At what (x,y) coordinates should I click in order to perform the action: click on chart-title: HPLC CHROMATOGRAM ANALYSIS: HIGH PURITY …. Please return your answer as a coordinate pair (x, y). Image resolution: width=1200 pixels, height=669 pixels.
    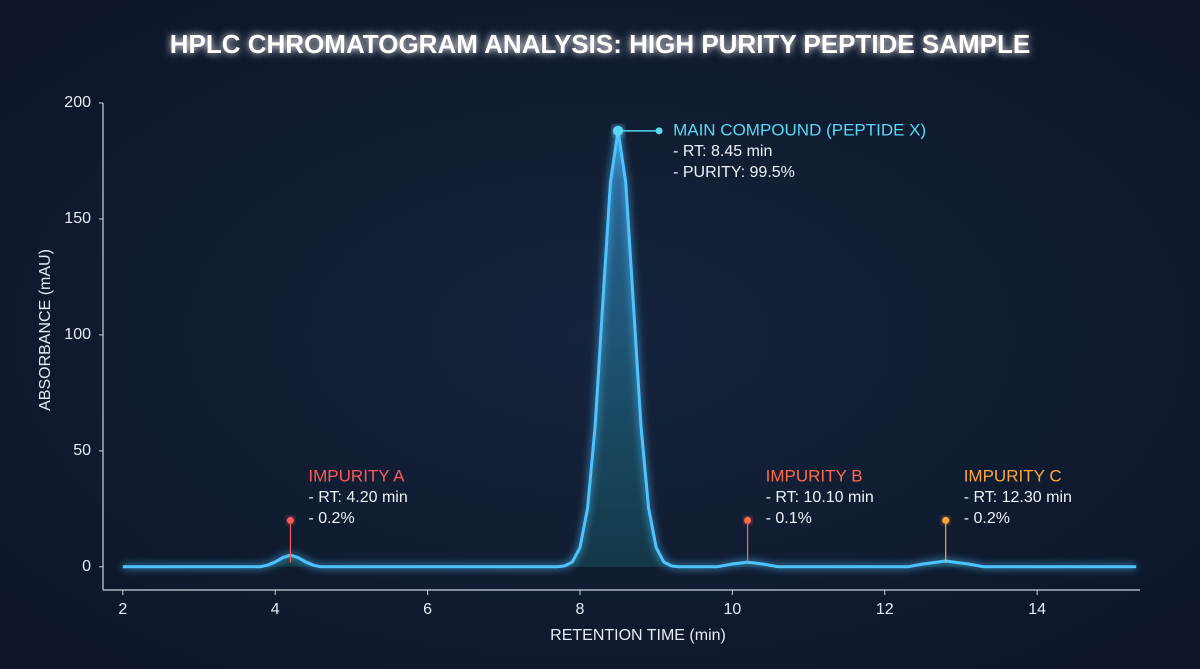
    Looking at the image, I should click on (600, 44).